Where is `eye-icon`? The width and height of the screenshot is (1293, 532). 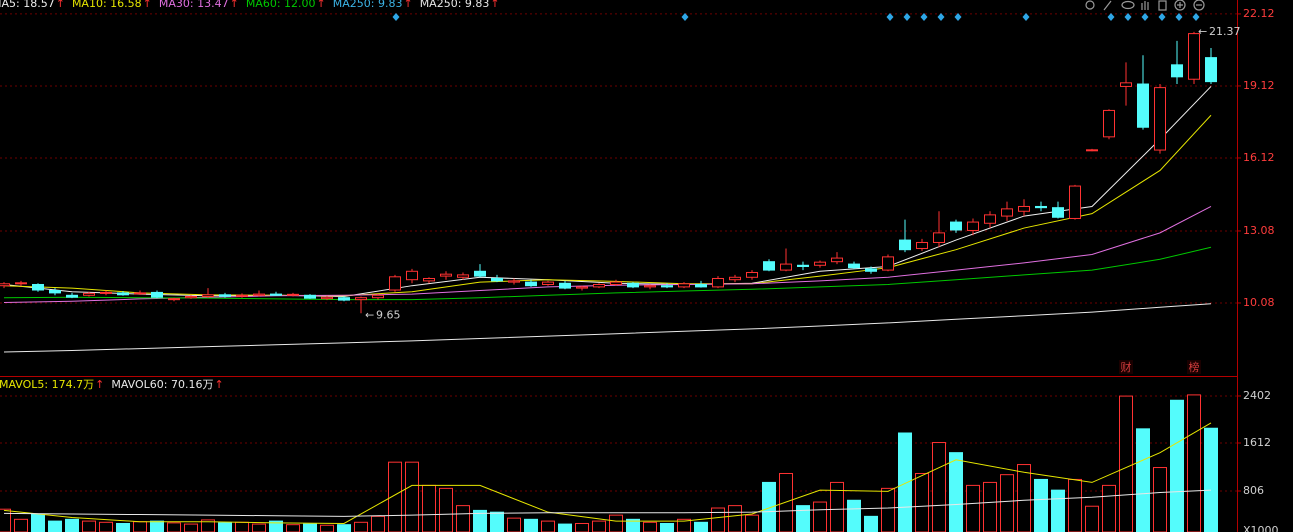 eye-icon is located at coordinates (1128, 5).